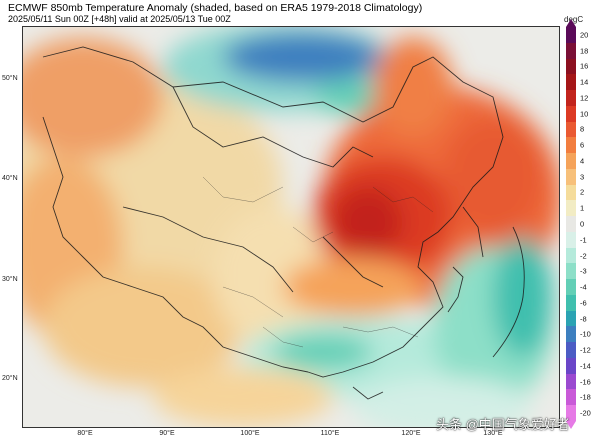 The image size is (600, 443). What do you see at coordinates (585, 397) in the screenshot?
I see `colorbar-tick-label: -18` at bounding box center [585, 397].